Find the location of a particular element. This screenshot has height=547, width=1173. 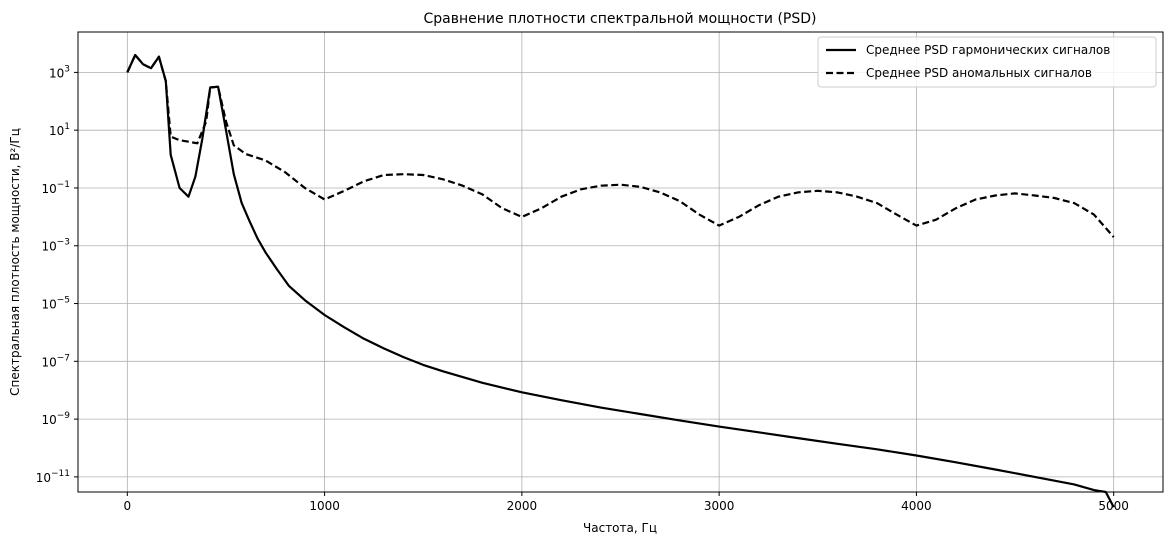

x-tick-label: 5000 is located at coordinates (1113, 506).